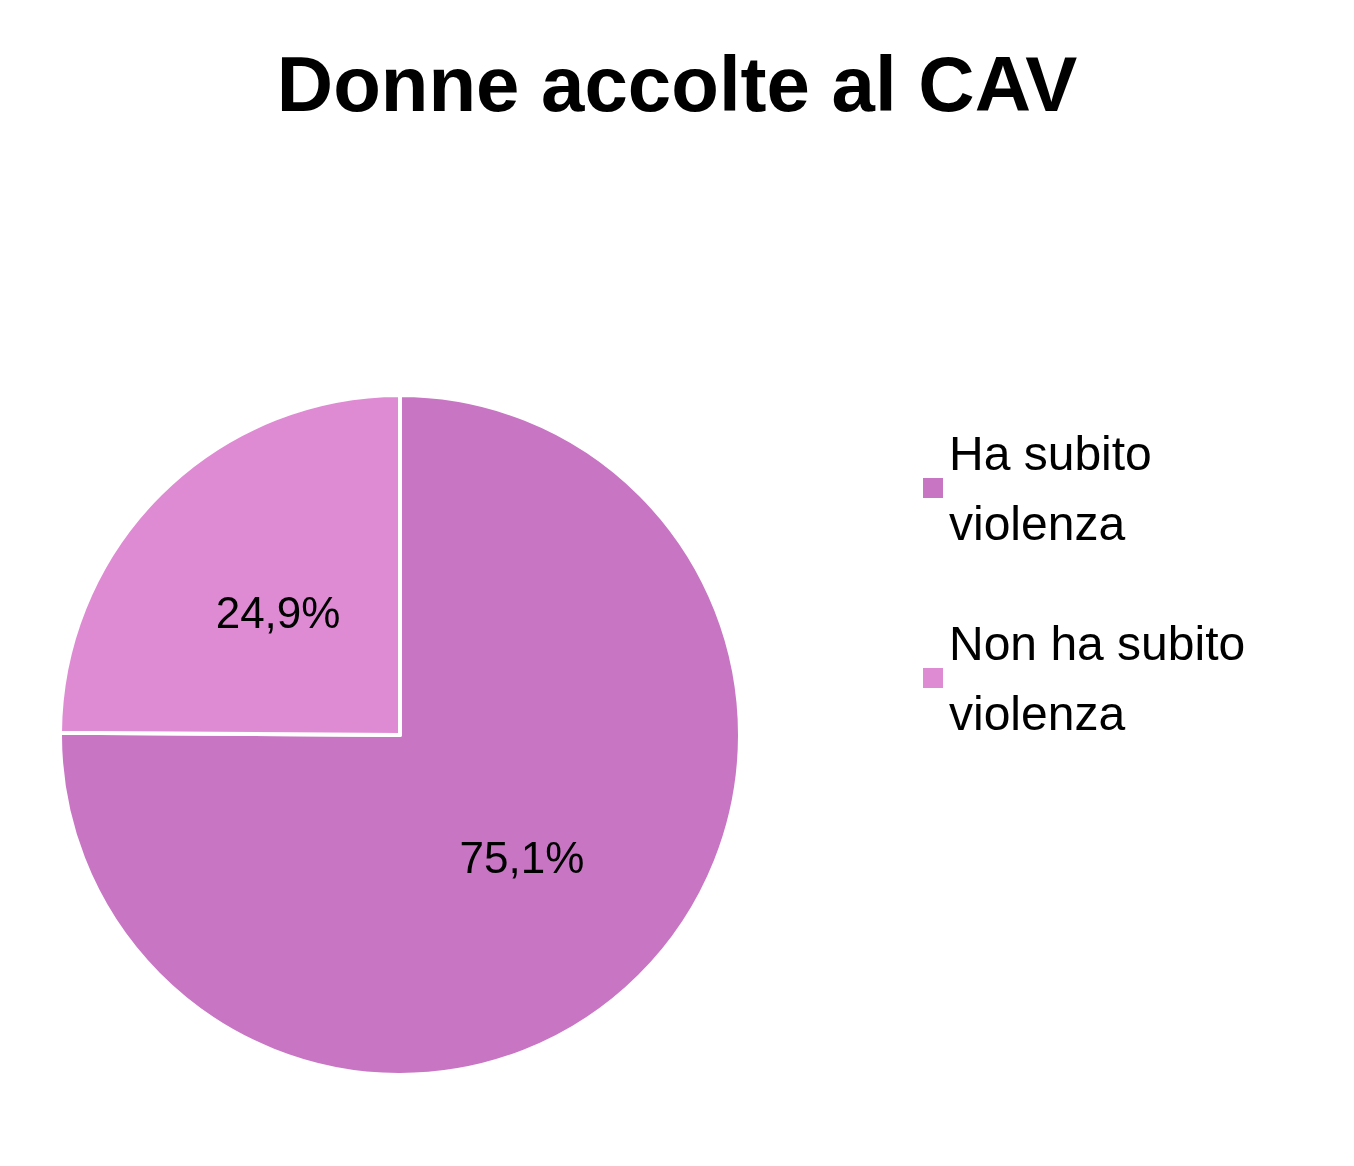 This screenshot has width=1354, height=1166. I want to click on legend-label: Ha subito violenza, so click(1057, 488).